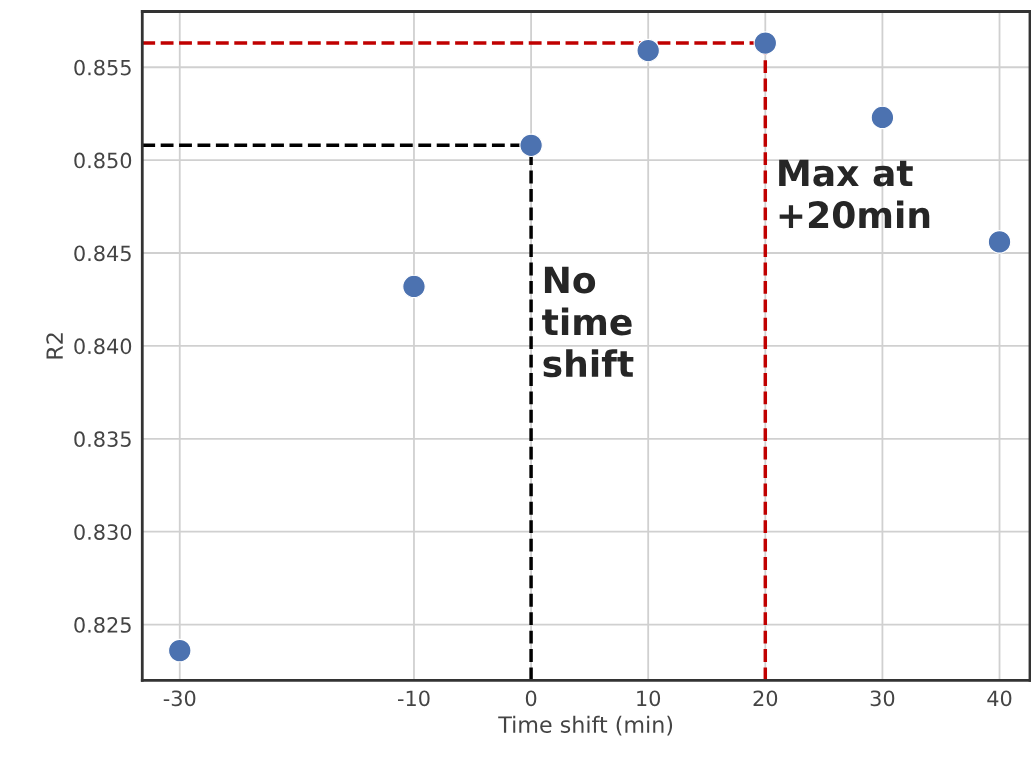 The height and width of the screenshot is (767, 1031). I want to click on y-tick-label: 0.850, so click(103, 160).